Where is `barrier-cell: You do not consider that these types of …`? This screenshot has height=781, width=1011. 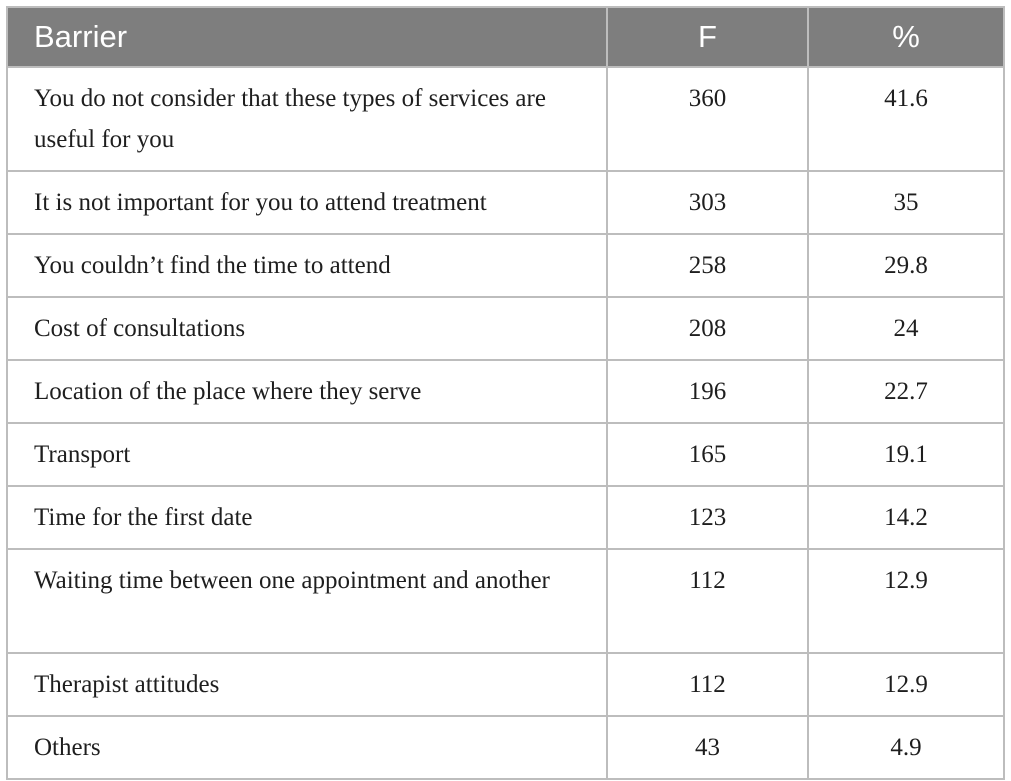
barrier-cell: You do not consider that these types of … is located at coordinates (307, 119).